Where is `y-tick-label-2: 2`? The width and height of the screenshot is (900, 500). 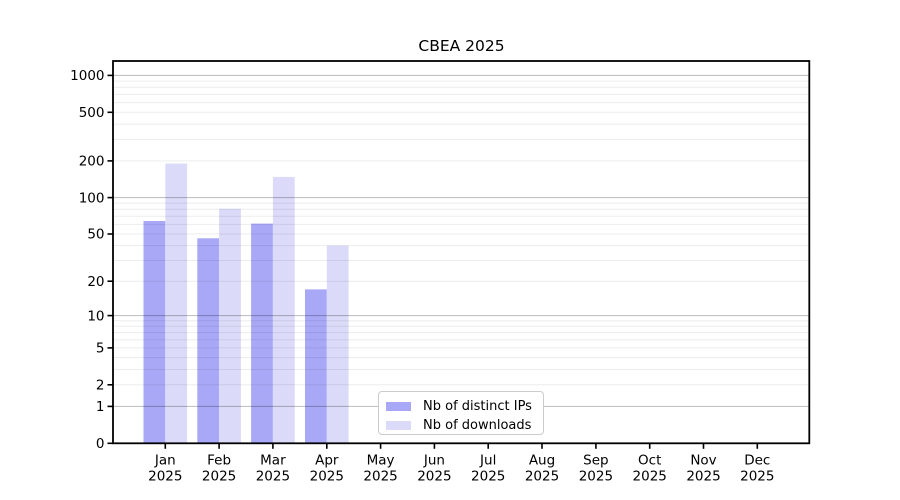
y-tick-label-2: 2 is located at coordinates (100, 386).